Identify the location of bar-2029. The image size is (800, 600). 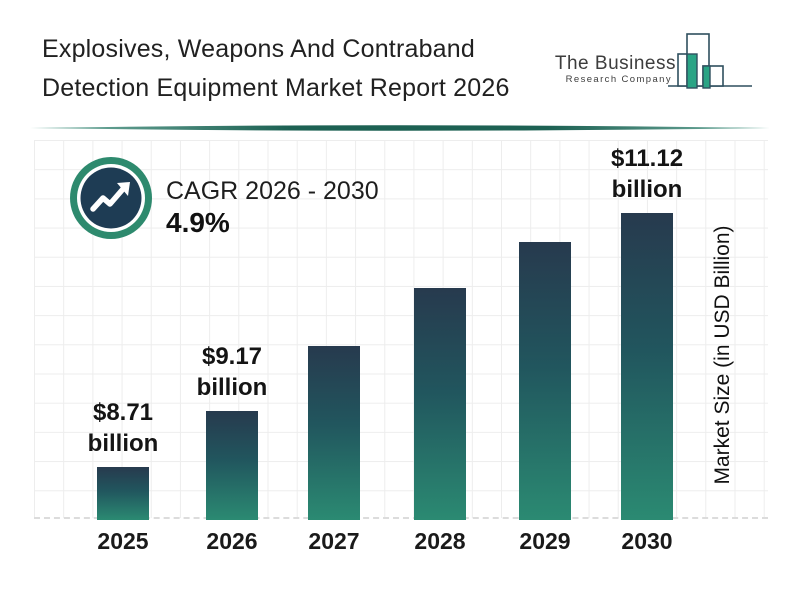
(545, 381).